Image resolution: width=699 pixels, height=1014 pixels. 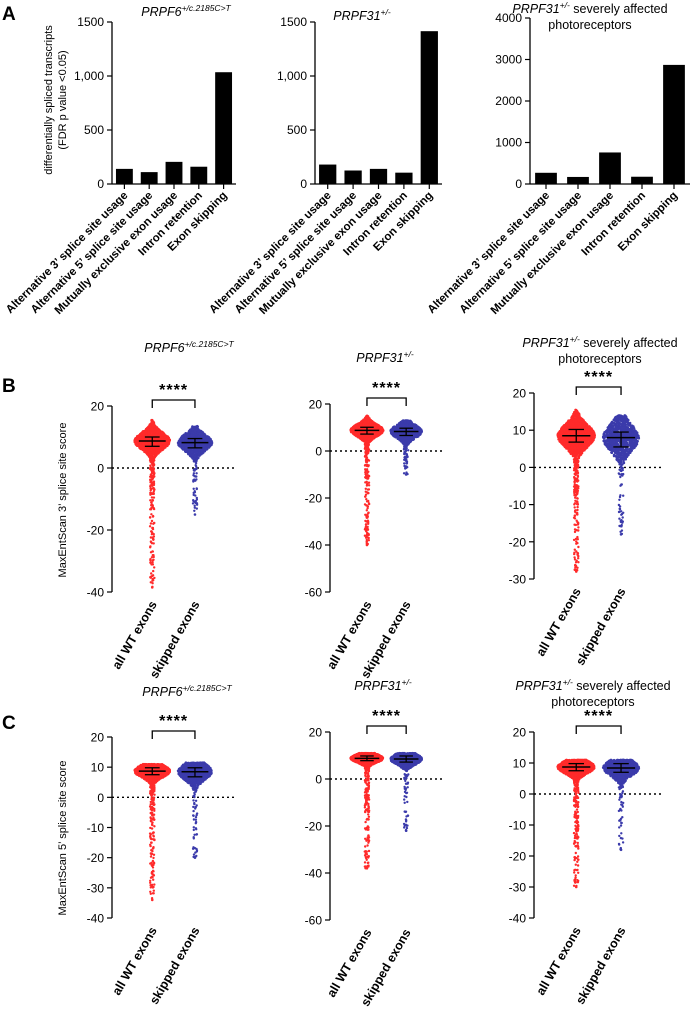 I want to click on y-tick-label: 2000, so click(x=508, y=101).